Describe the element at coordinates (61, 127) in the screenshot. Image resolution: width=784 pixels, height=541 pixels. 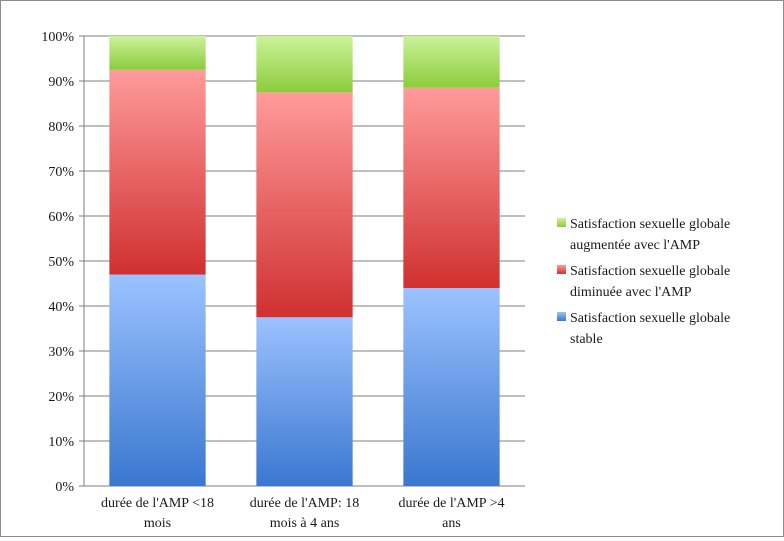
I see `y-tick-label: 80%` at that location.